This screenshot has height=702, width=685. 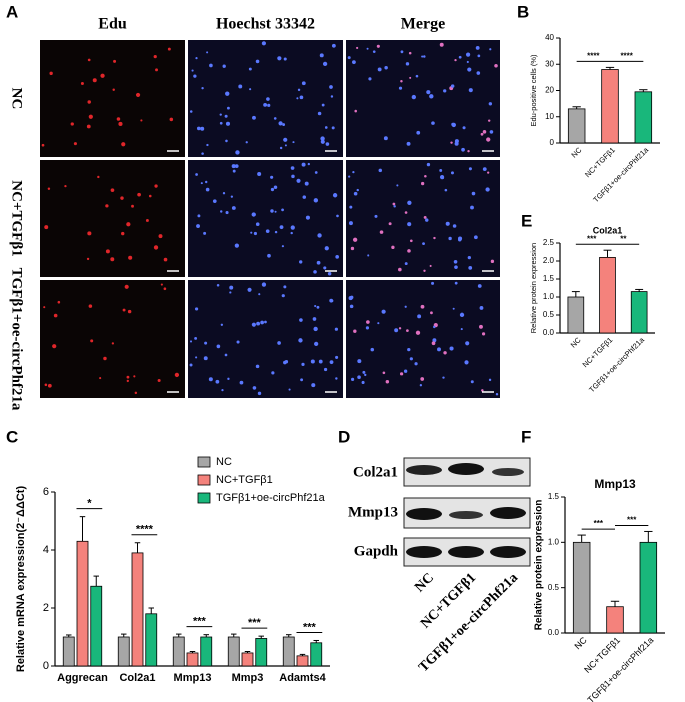 What do you see at coordinates (271, 498) in the screenshot?
I see `legend-label: TGFβ1+oe-circPhf21a` at bounding box center [271, 498].